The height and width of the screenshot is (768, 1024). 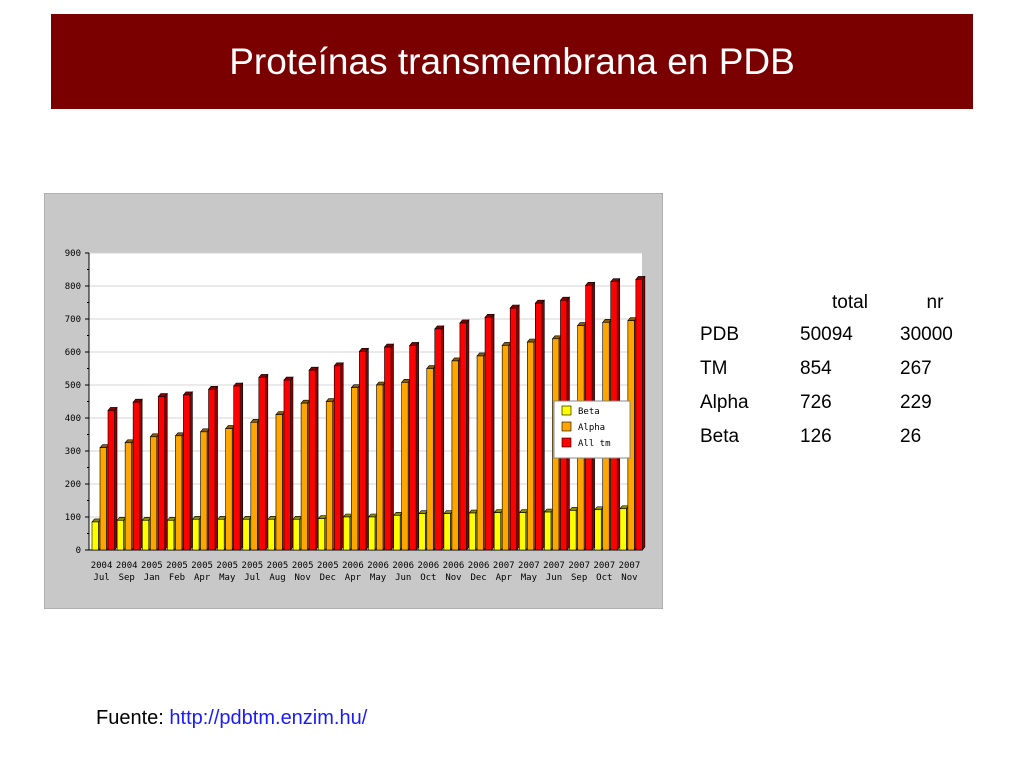 What do you see at coordinates (177, 578) in the screenshot?
I see `x-tick-label-month: Feb` at bounding box center [177, 578].